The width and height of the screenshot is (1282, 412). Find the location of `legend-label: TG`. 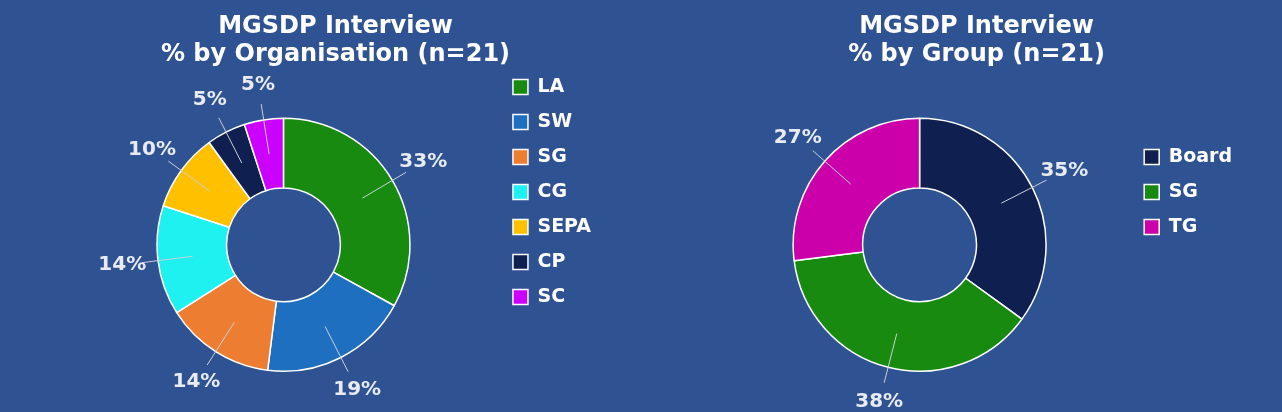

legend-label: TG is located at coordinates (1183, 224).